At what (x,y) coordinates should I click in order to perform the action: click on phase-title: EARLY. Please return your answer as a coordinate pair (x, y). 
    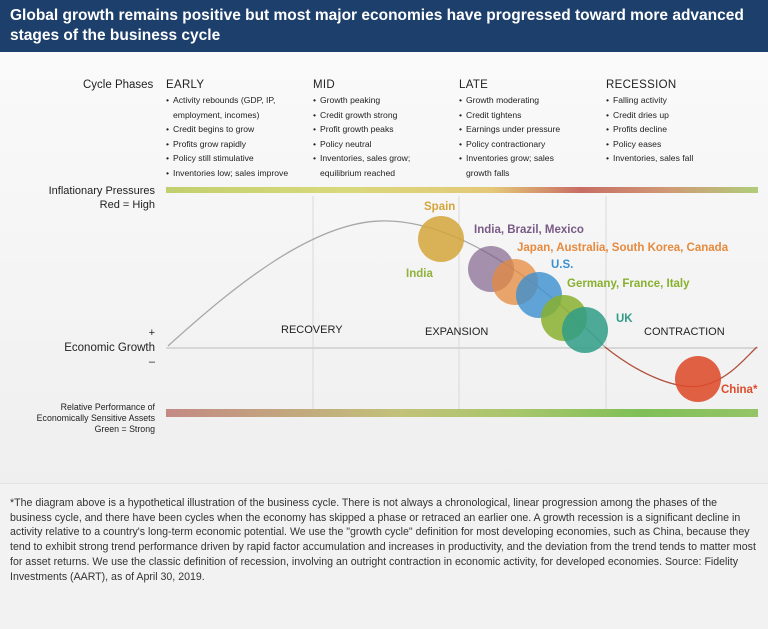
    Looking at the image, I should click on (185, 85).